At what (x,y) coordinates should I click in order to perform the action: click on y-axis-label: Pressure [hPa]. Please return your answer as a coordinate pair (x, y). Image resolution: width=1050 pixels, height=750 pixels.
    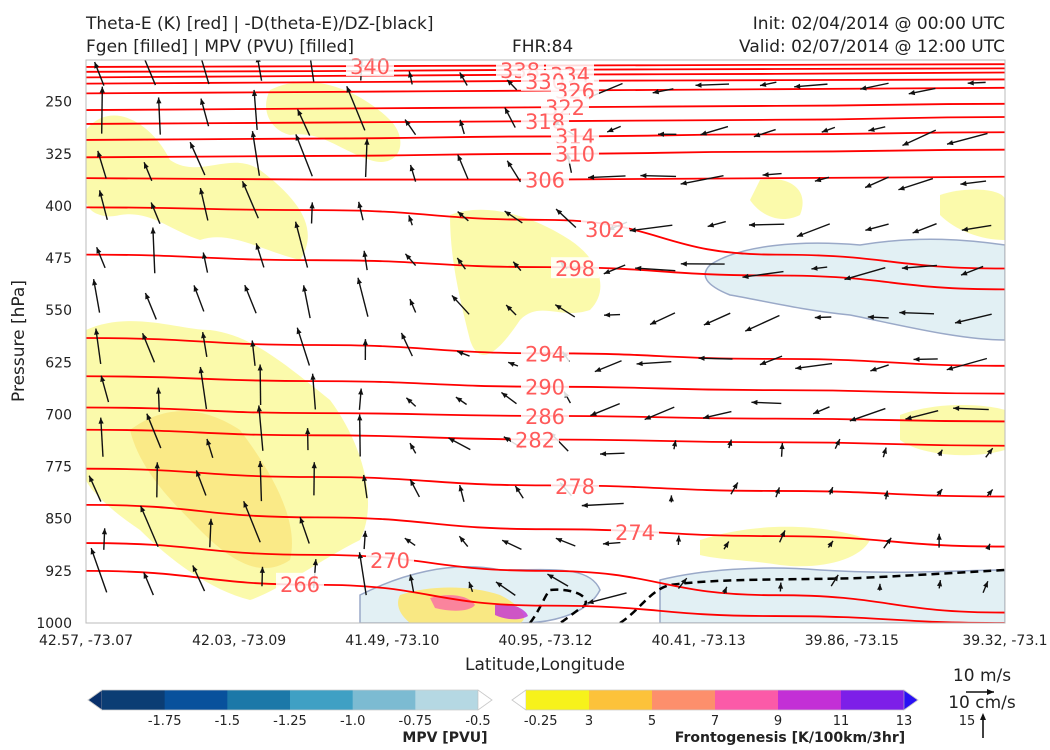
    Looking at the image, I should click on (19, 341).